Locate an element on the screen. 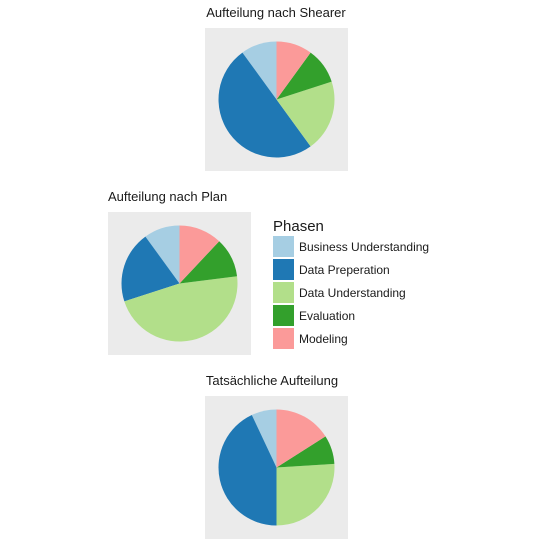 The height and width of the screenshot is (550, 549). legend-label-evaluation: Evaluation is located at coordinates (327, 316).